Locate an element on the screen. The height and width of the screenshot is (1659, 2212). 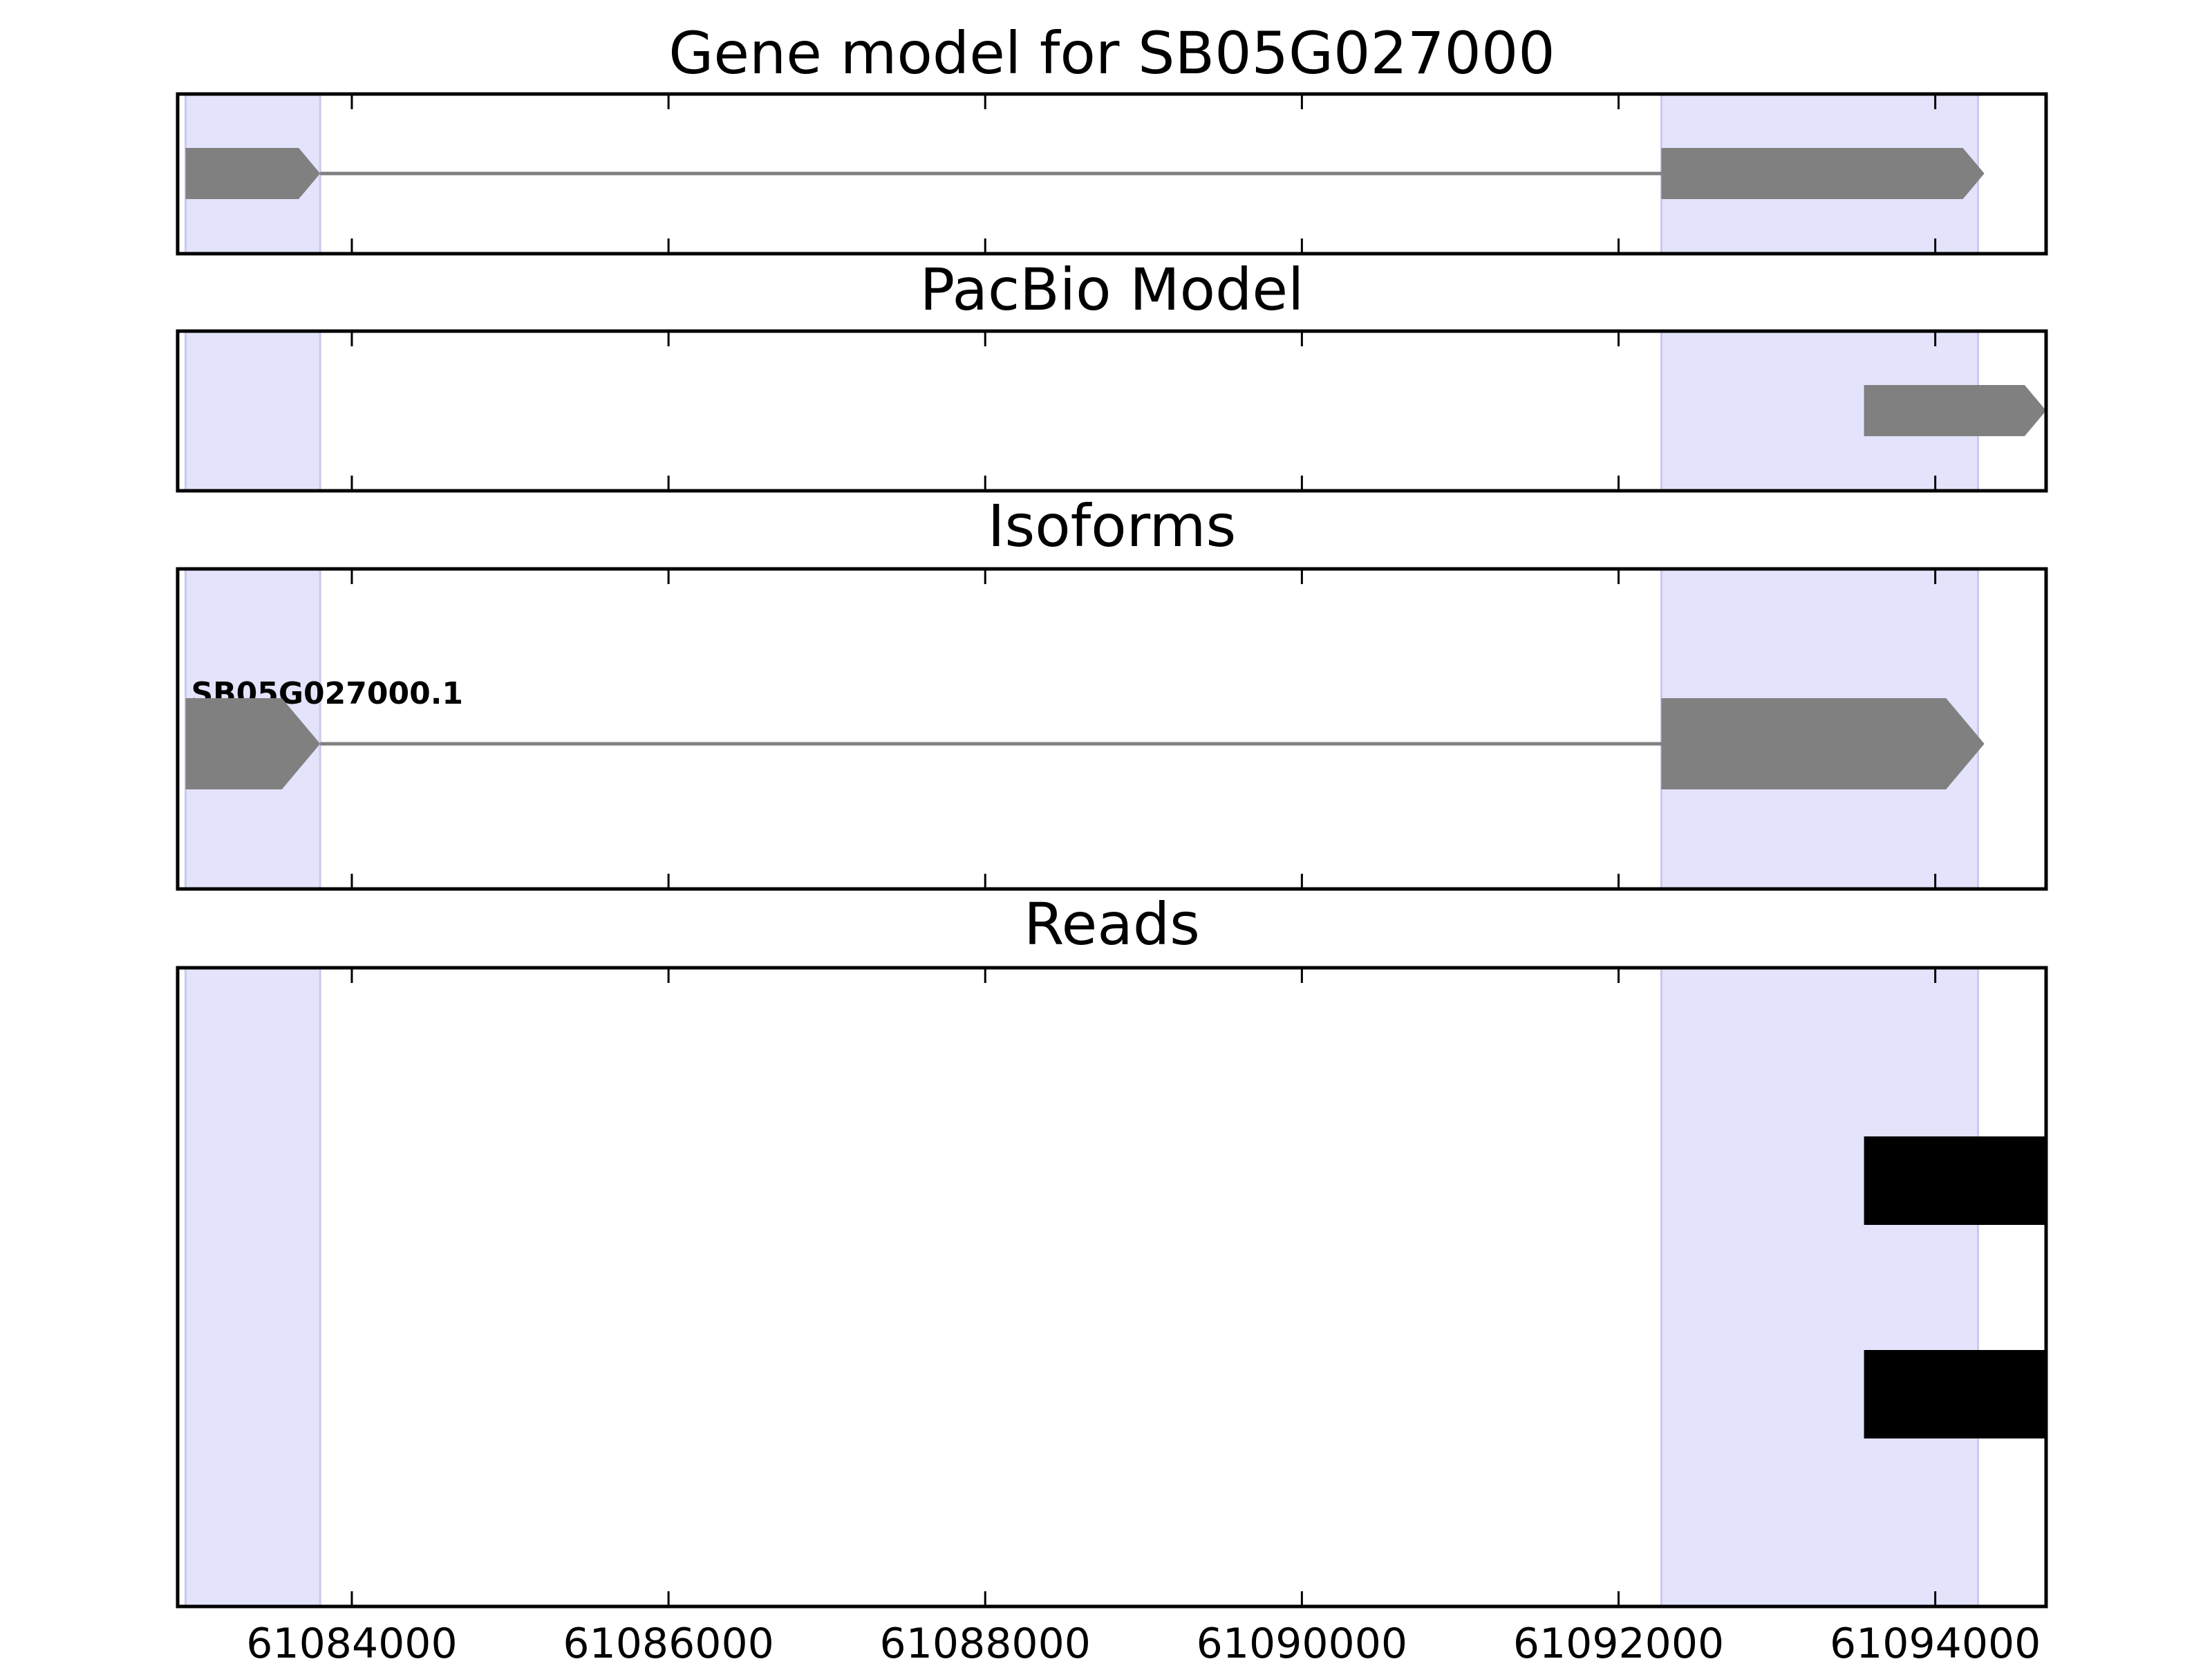
x-tick-label: 61094000 is located at coordinates (1935, 1639).